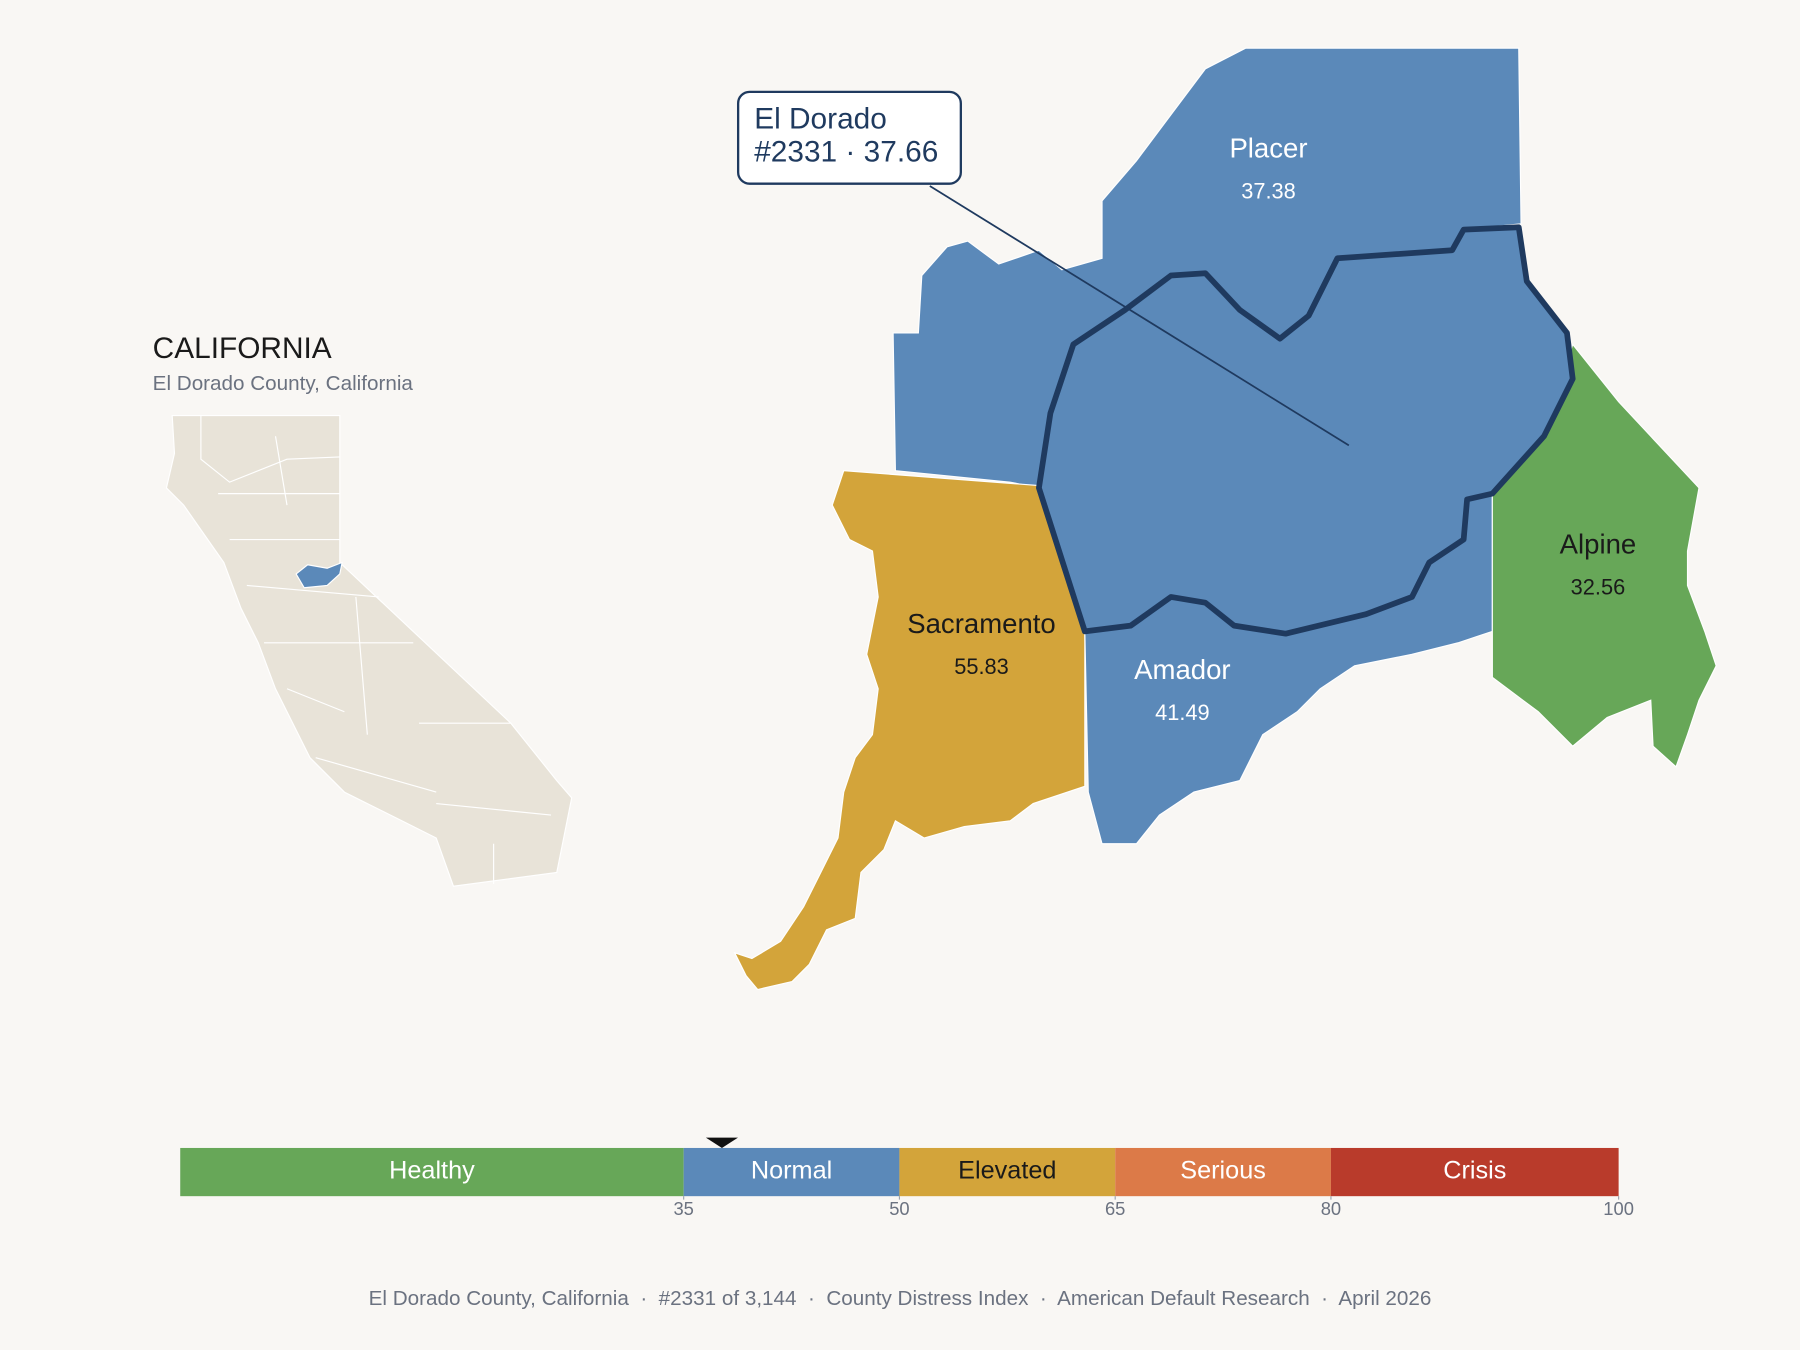 This screenshot has height=1350, width=1800. I want to click on focus-outline, so click(1306, 430).